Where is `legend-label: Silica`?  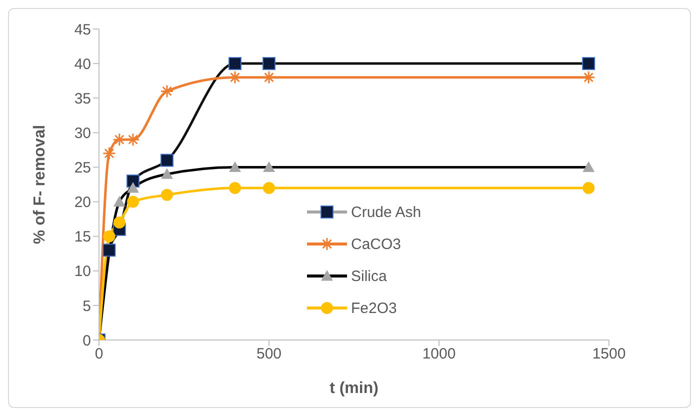
legend-label: Silica is located at coordinates (369, 276).